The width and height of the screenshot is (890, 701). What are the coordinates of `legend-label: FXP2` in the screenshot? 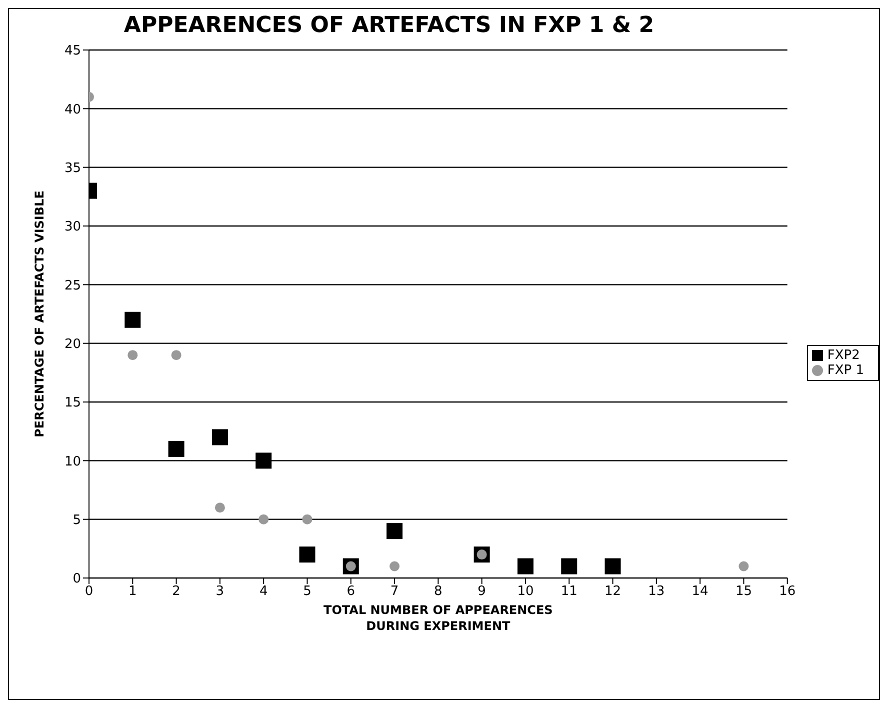 It's located at (843, 355).